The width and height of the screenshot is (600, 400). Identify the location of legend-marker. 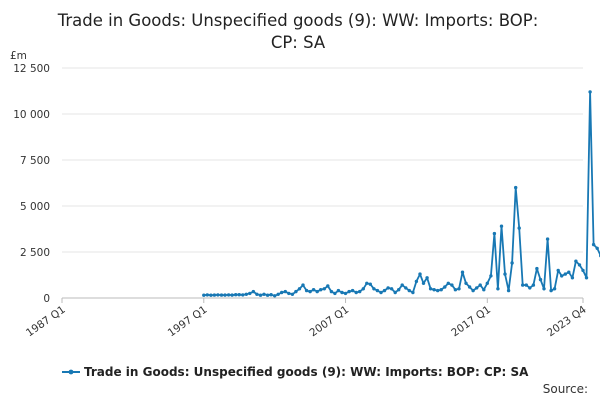
(71, 372).